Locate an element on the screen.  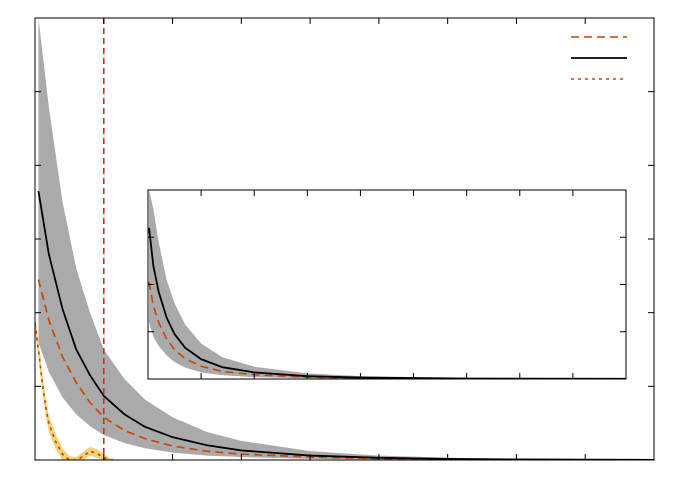
main-series-2-line is located at coordinates (76, 391).